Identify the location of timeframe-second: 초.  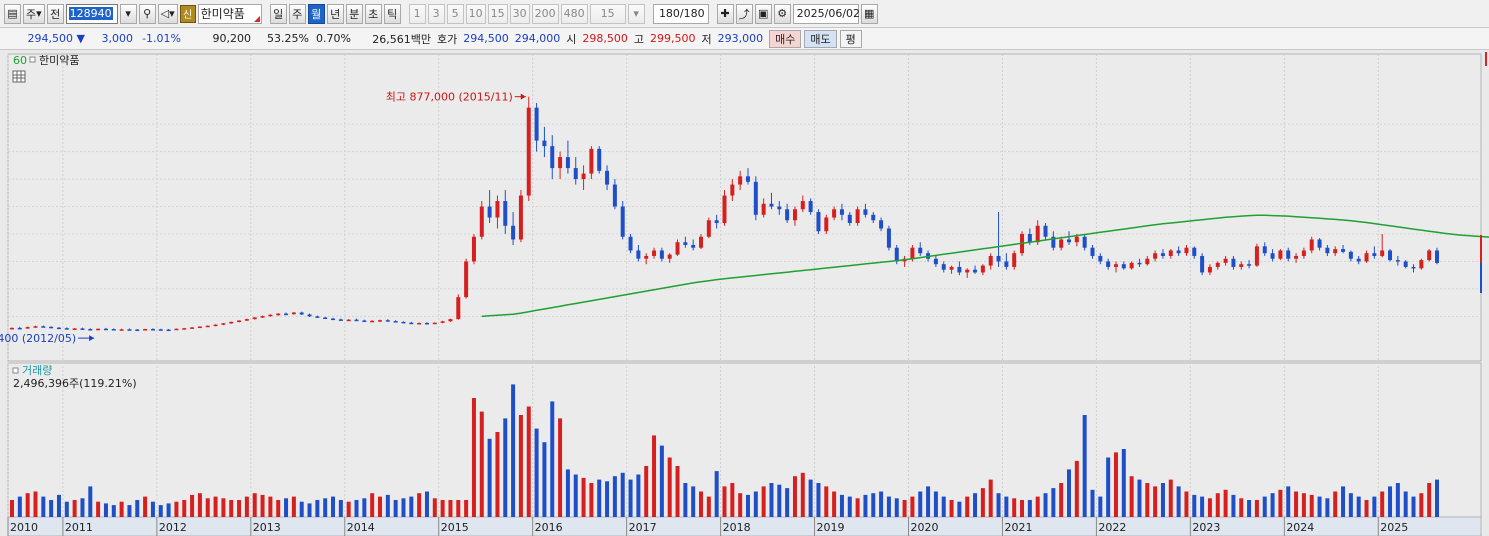
(373, 13).